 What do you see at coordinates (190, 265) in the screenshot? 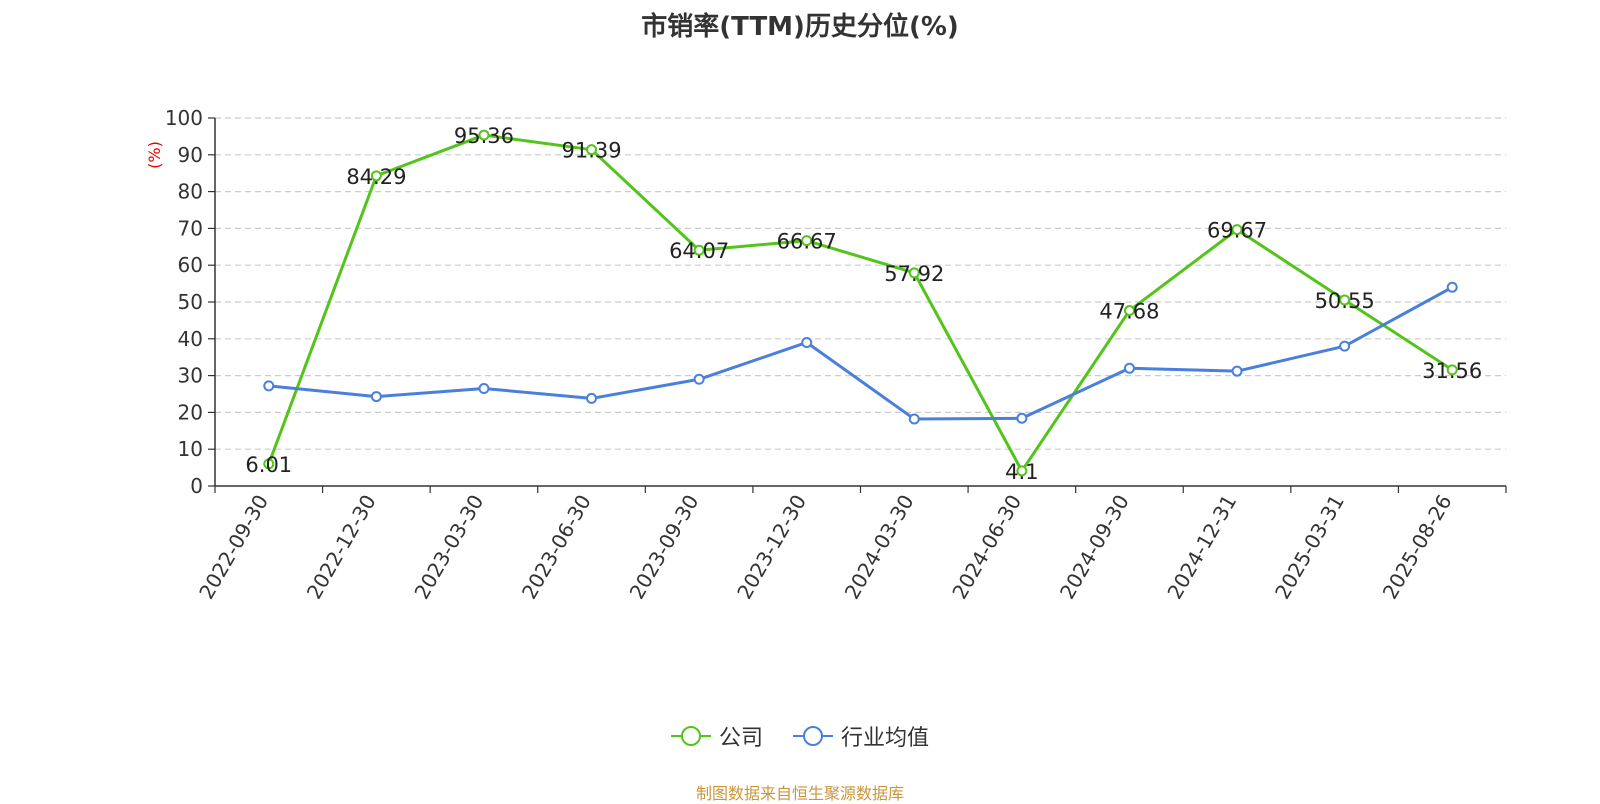
I see `y-tick-label: 60` at bounding box center [190, 265].